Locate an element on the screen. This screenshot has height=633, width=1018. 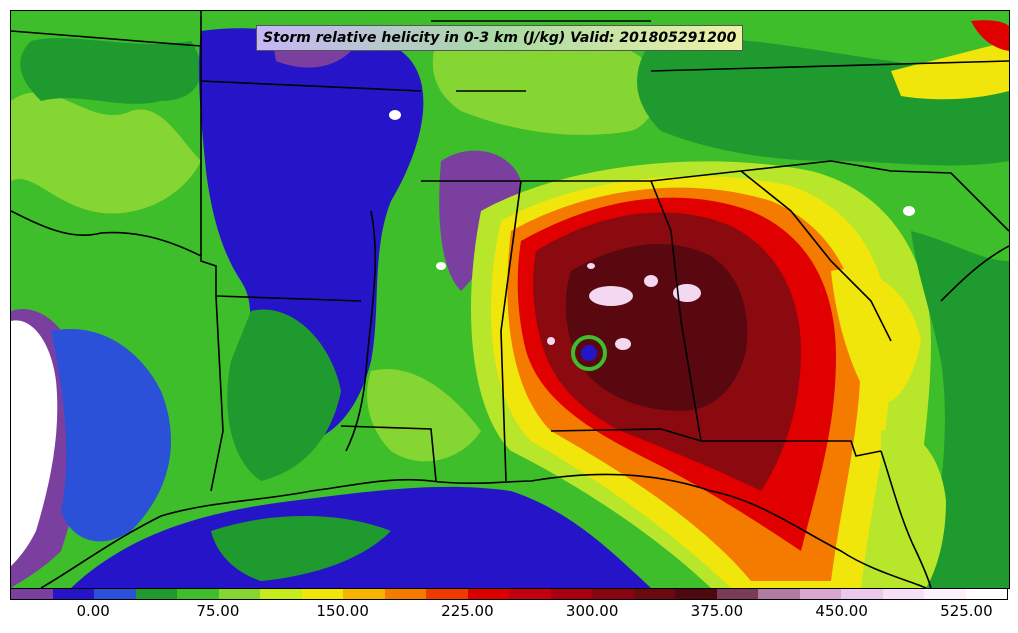
colorbar-tick-label: 375.00 is located at coordinates (717, 611).